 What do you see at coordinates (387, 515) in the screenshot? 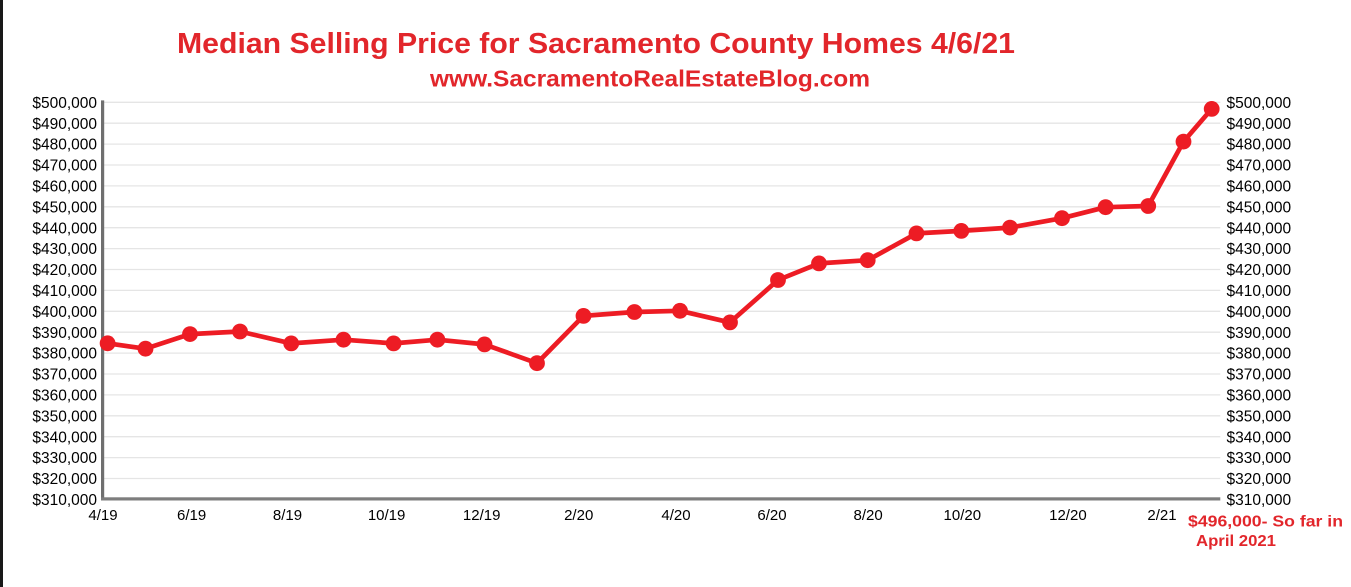
I see `svg-text: 10/19` at bounding box center [387, 515].